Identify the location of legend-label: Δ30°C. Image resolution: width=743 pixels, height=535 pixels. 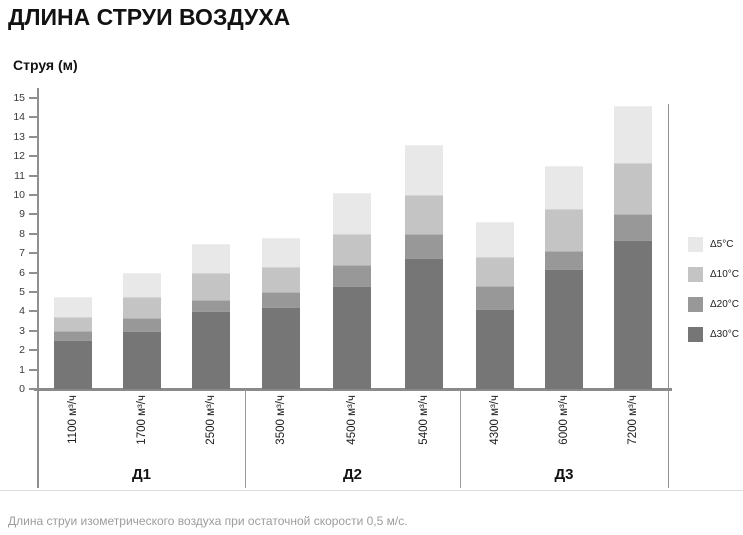
(725, 334).